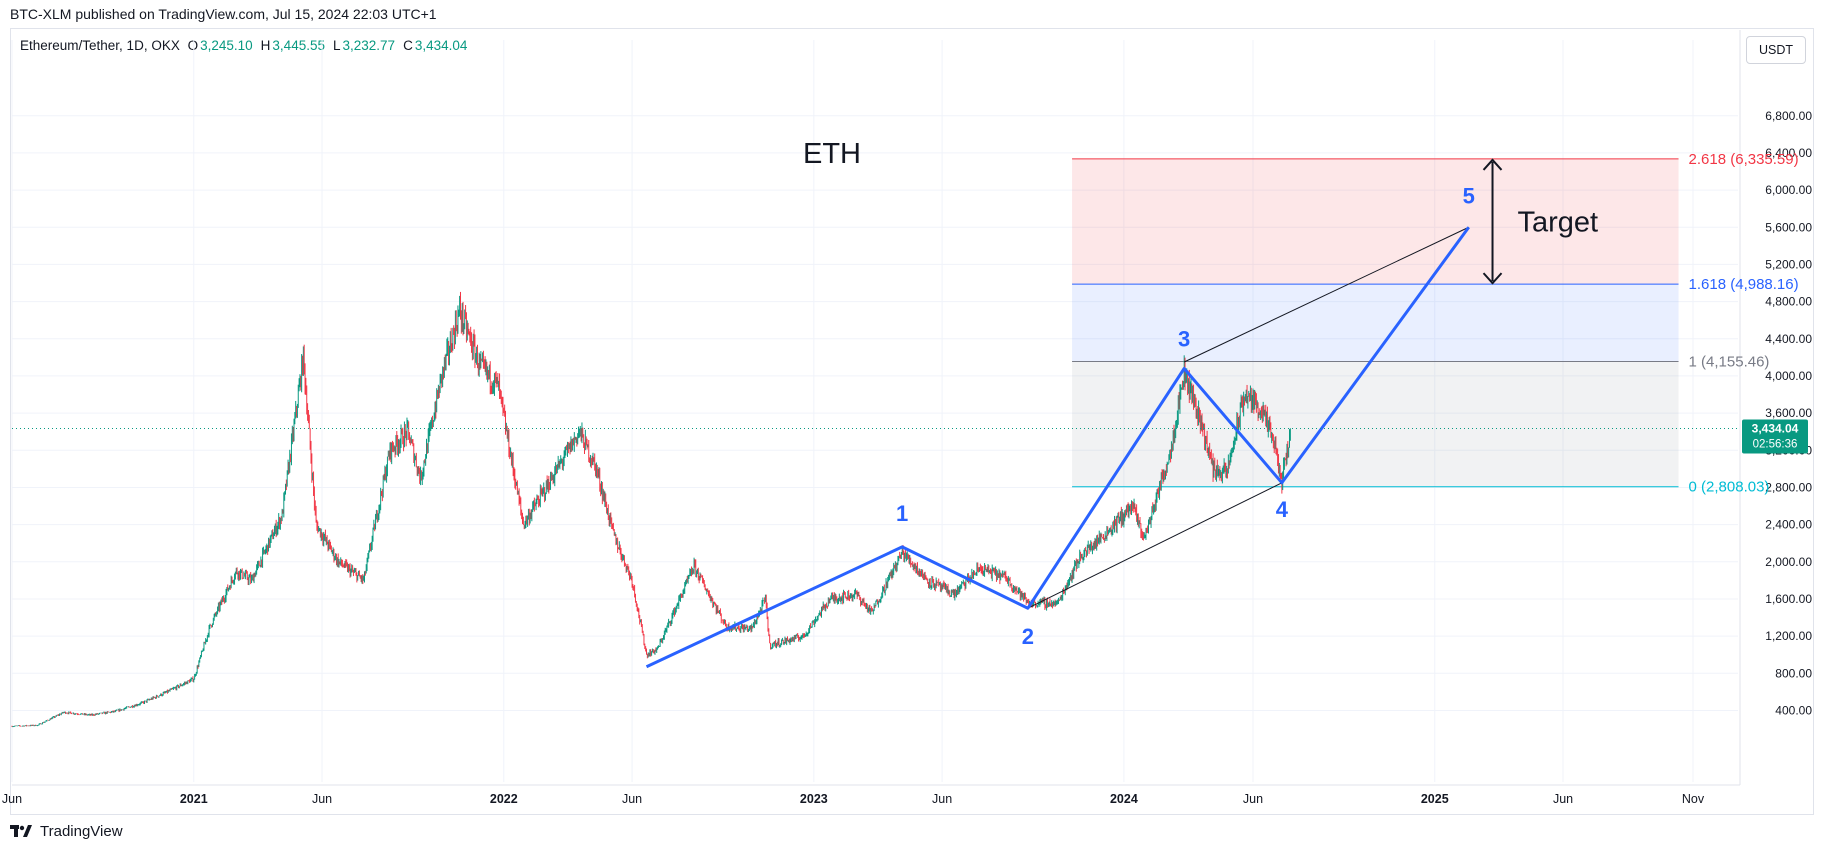 This screenshot has width=1824, height=853. I want to click on wave-label: 1, so click(902, 513).